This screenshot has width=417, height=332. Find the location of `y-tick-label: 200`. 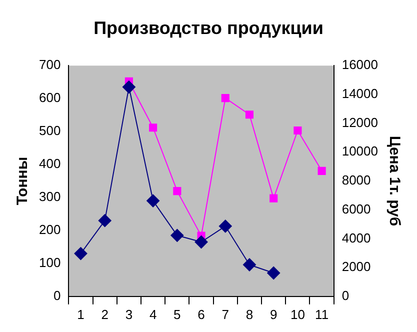

y-tick-label: 200 is located at coordinates (49, 230).